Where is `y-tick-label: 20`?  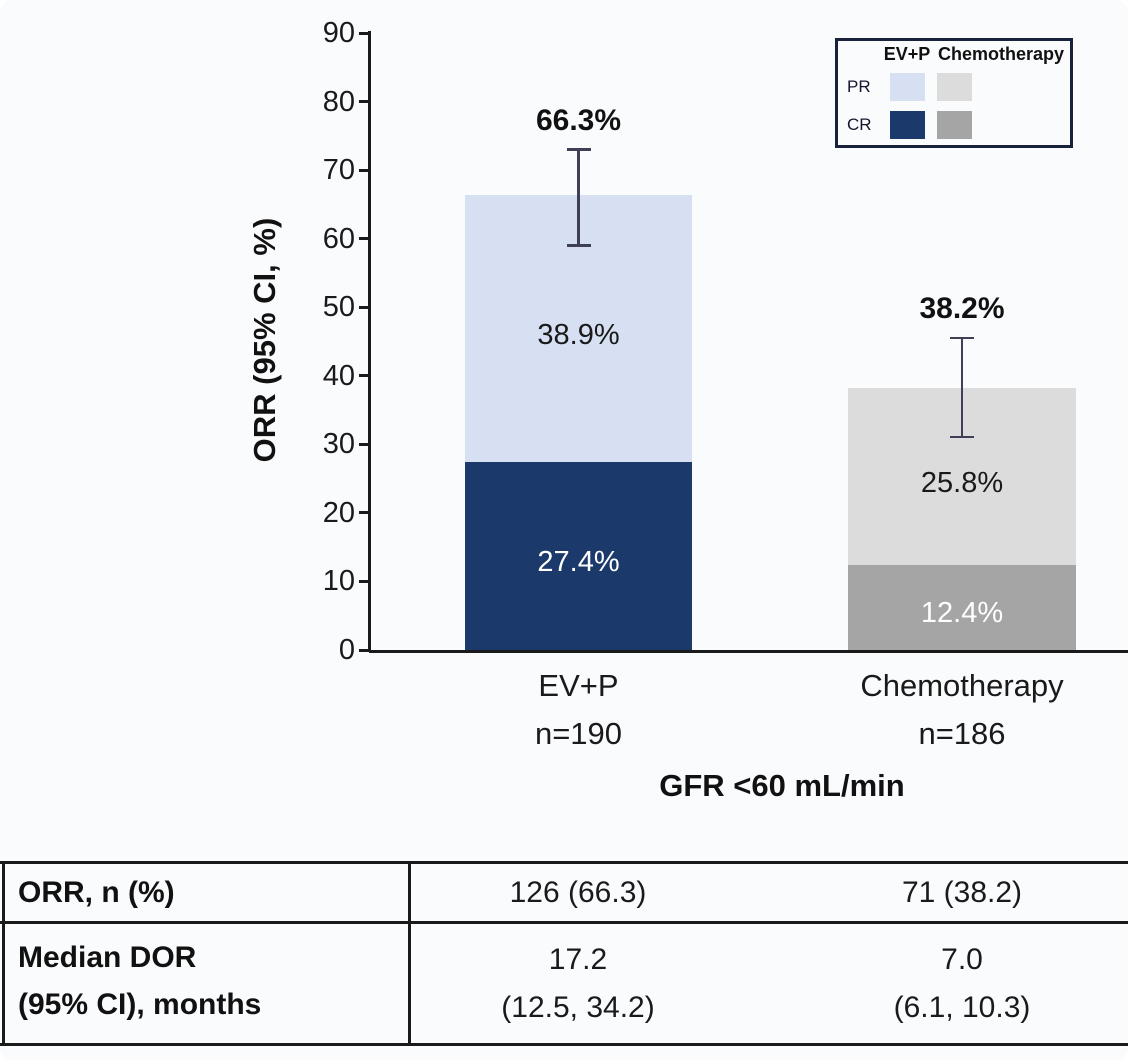 y-tick-label: 20 is located at coordinates (338, 512).